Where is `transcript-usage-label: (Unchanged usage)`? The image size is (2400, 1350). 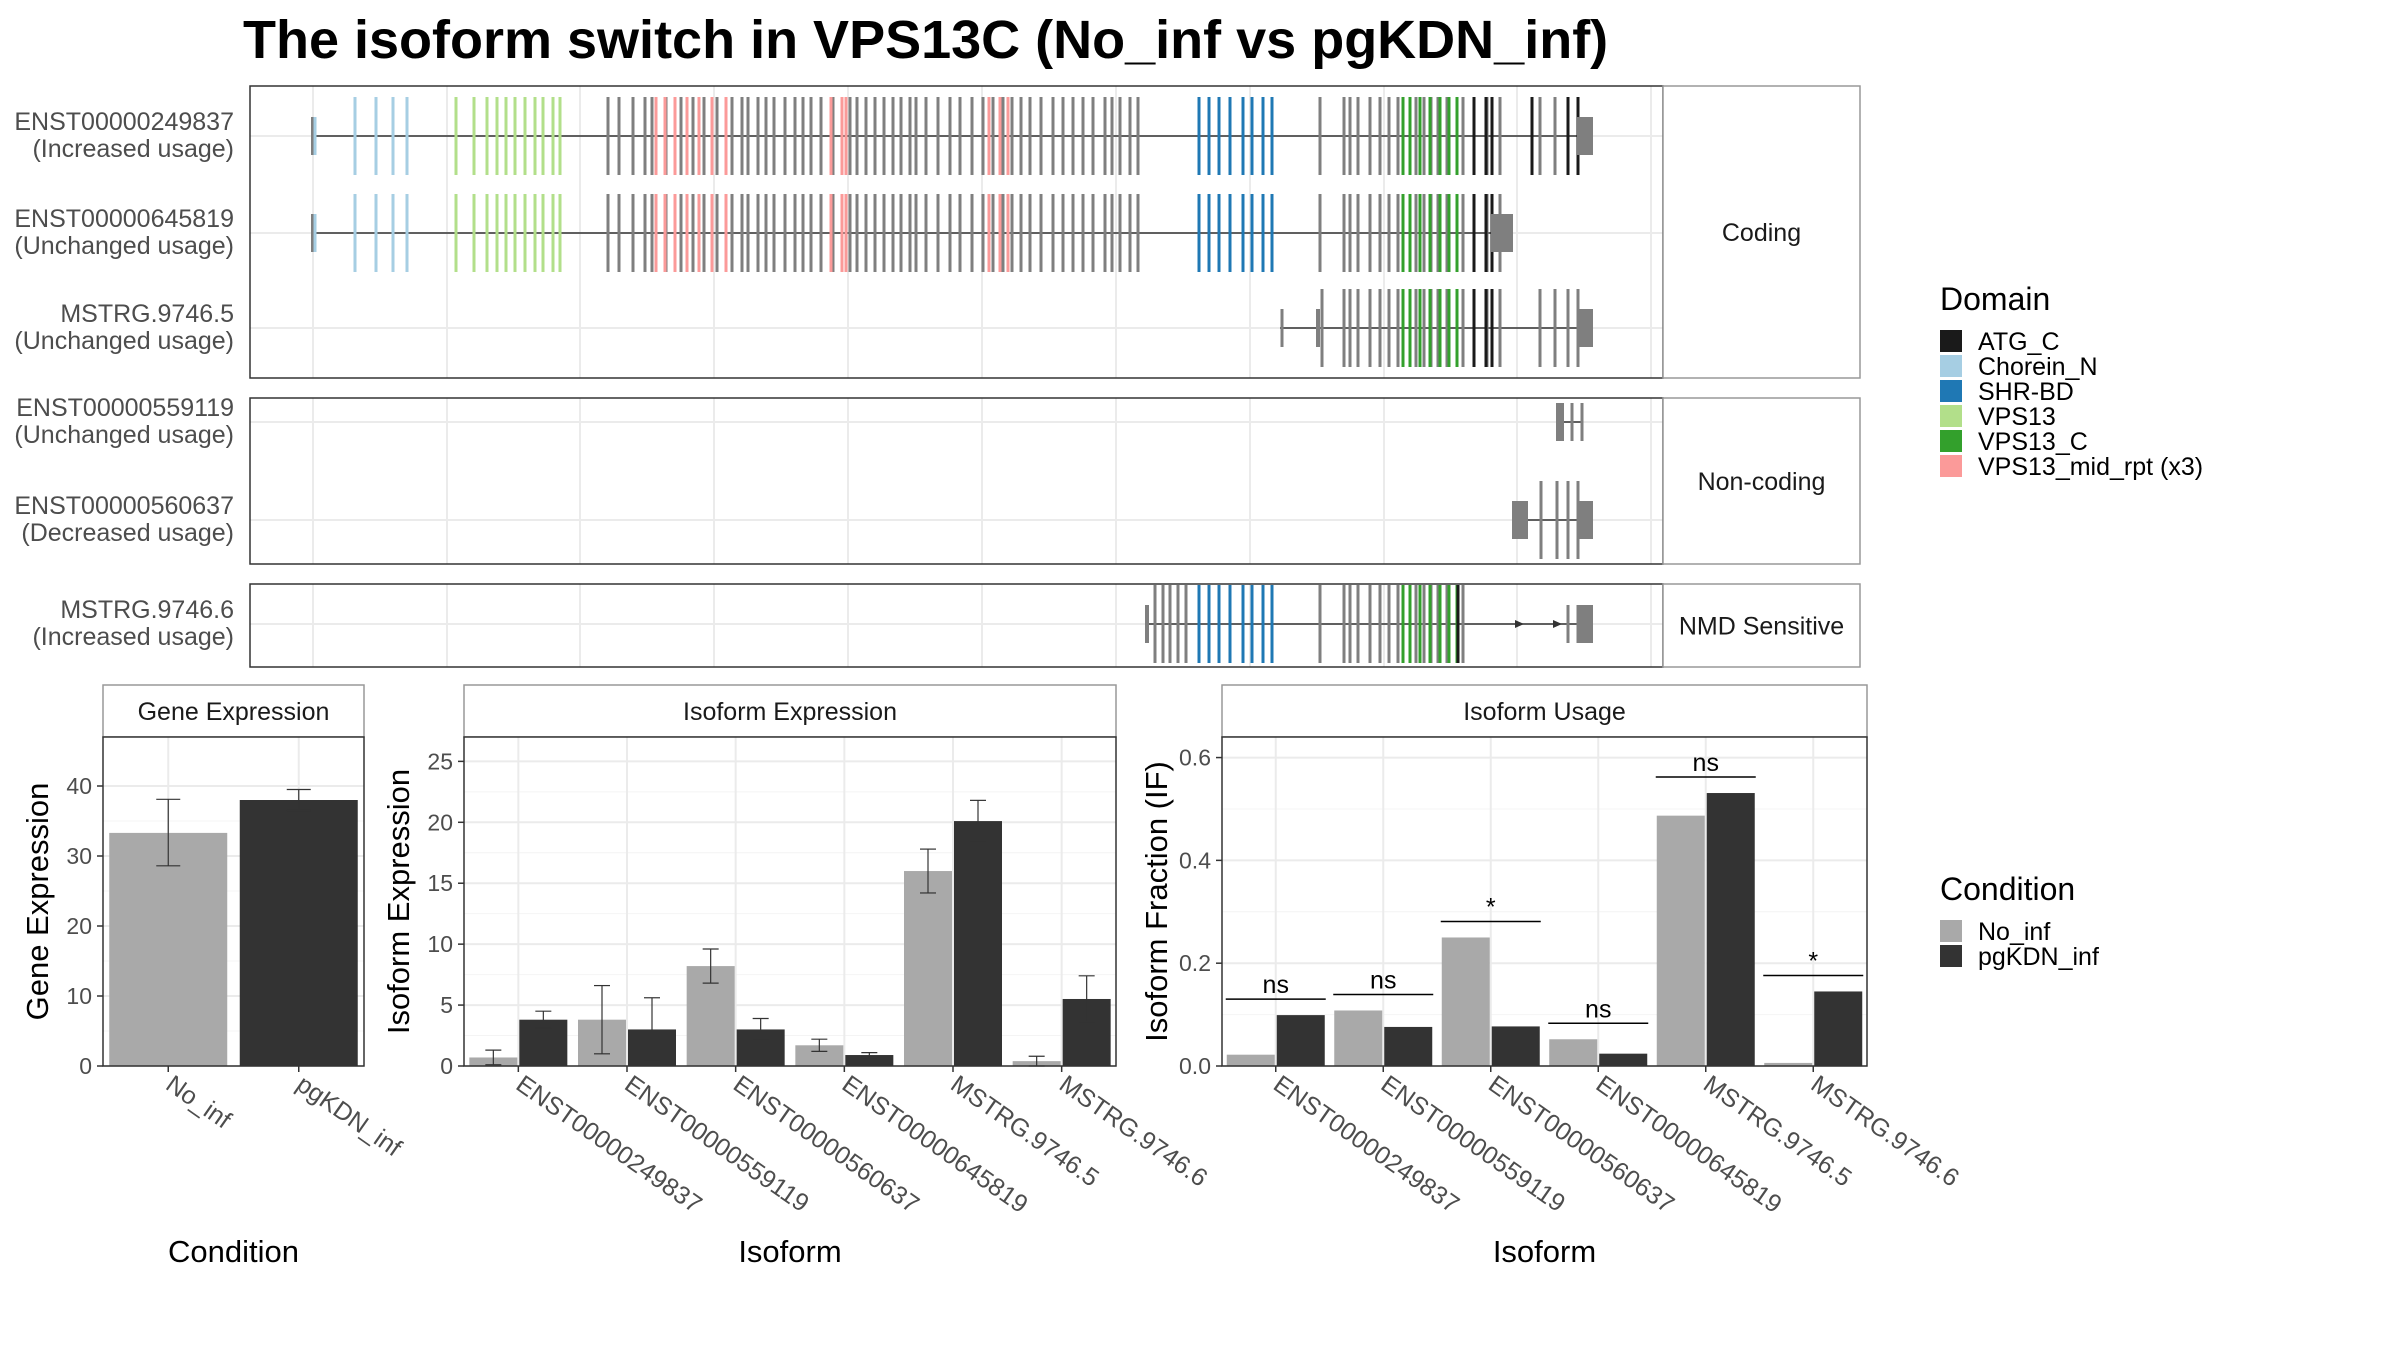 transcript-usage-label: (Unchanged usage) is located at coordinates (124, 341).